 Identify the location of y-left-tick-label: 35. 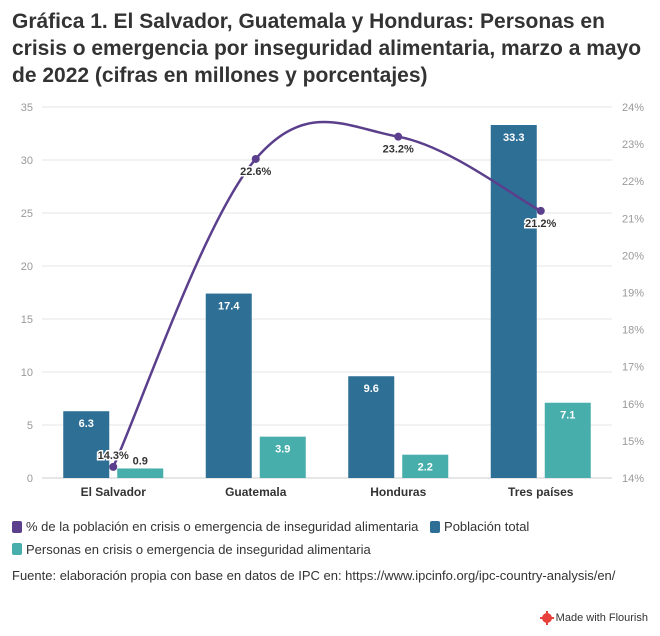
(27, 108).